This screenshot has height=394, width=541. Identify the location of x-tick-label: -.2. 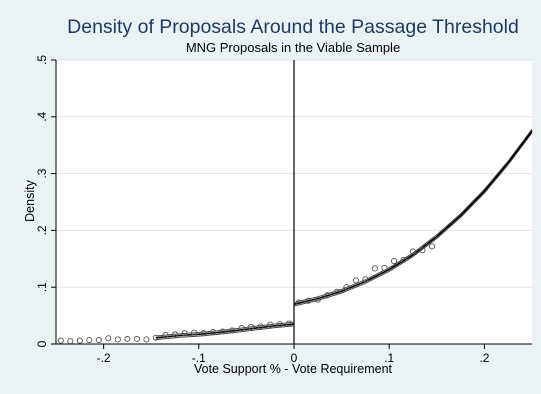
(104, 358).